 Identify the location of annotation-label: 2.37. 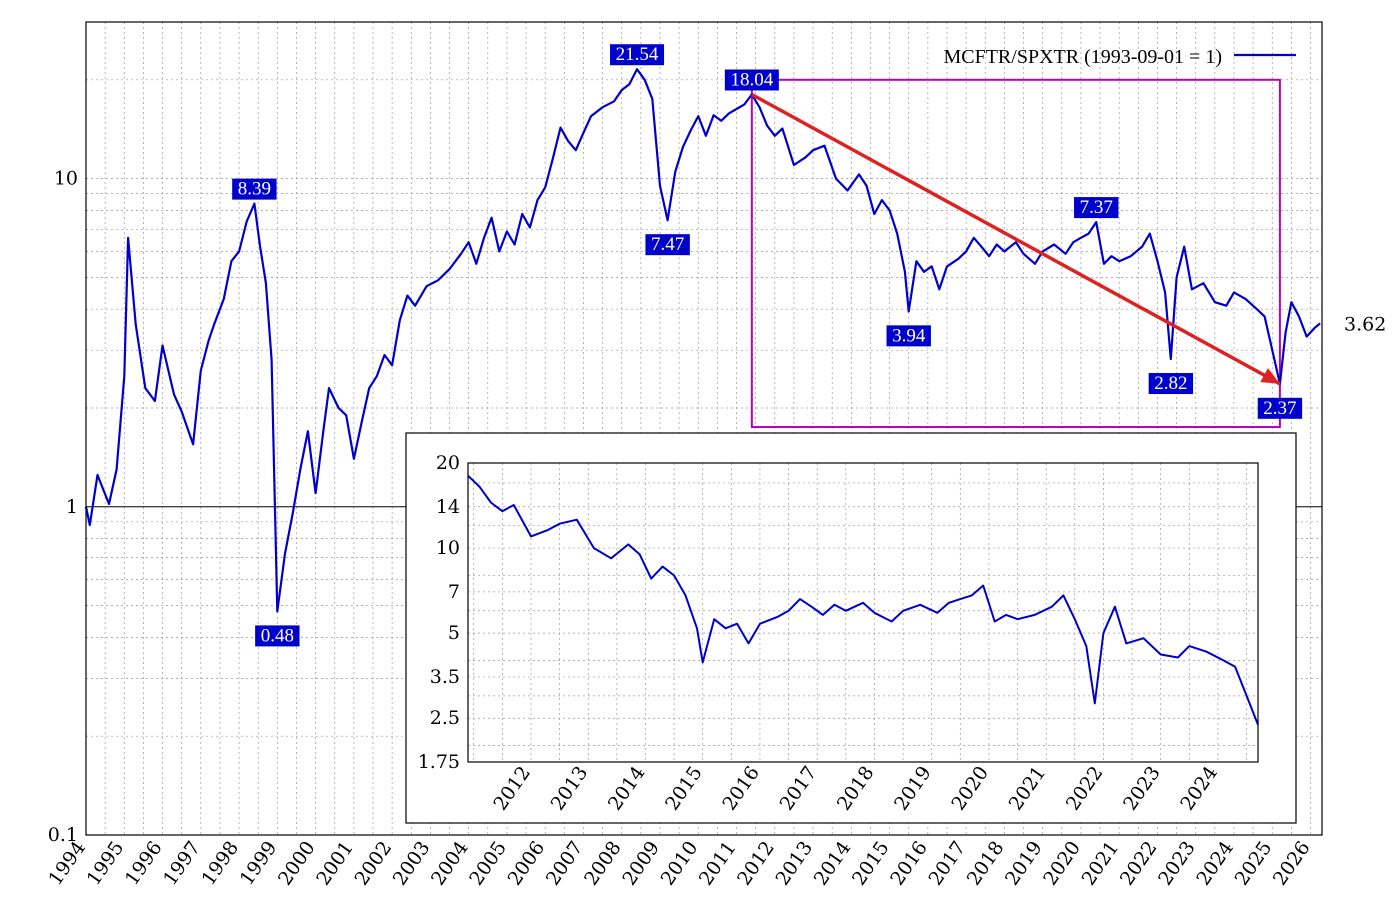
(1280, 408).